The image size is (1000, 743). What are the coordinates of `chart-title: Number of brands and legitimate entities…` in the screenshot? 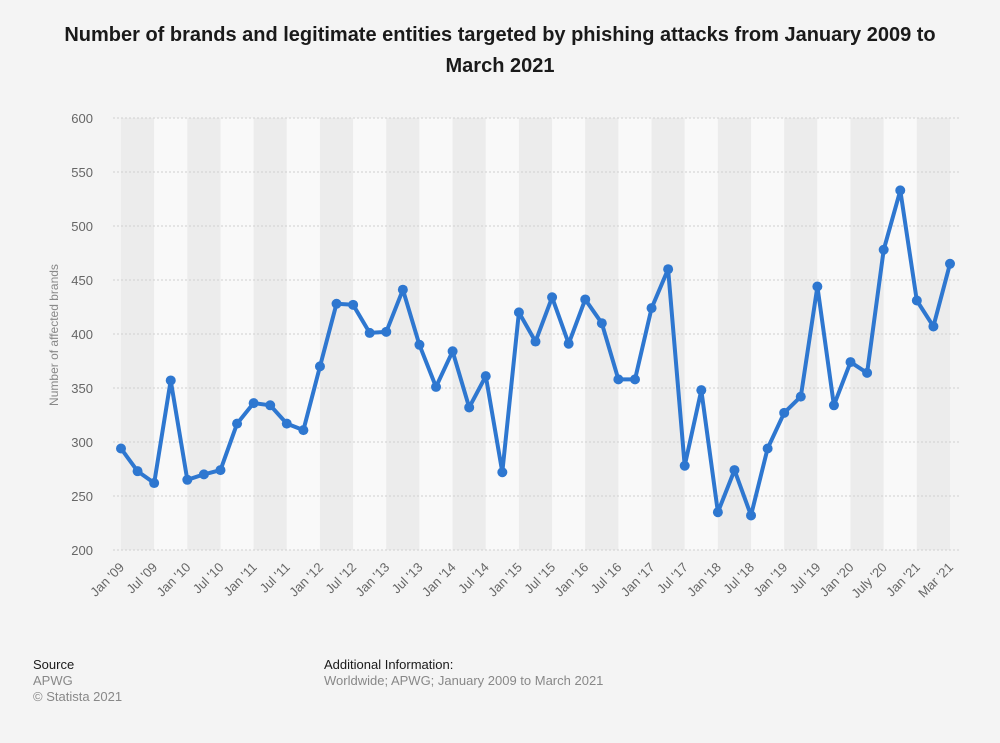 It's located at (500, 50).